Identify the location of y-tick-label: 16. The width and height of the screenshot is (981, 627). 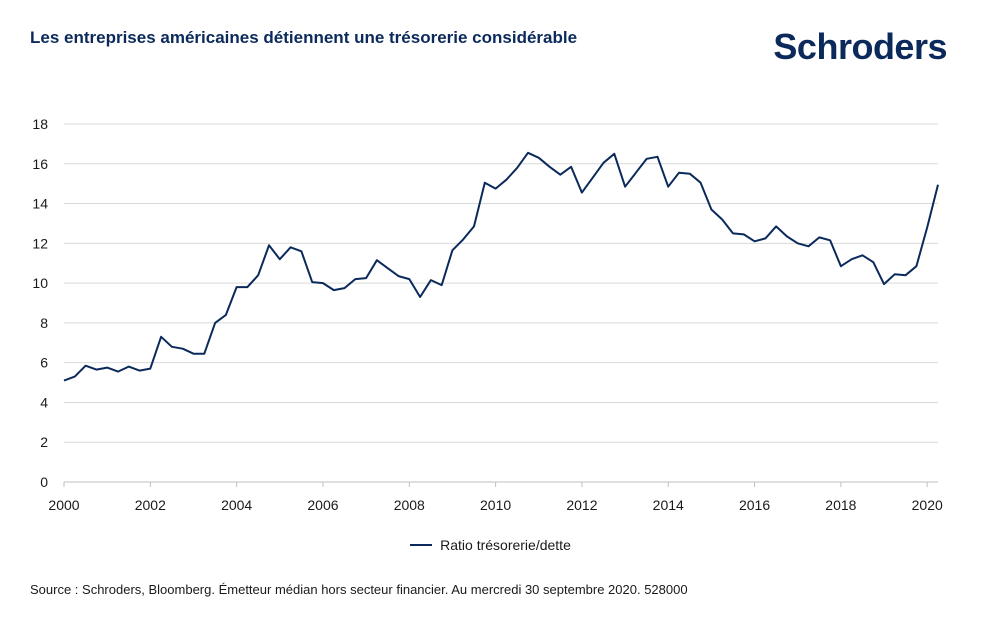
(40, 164).